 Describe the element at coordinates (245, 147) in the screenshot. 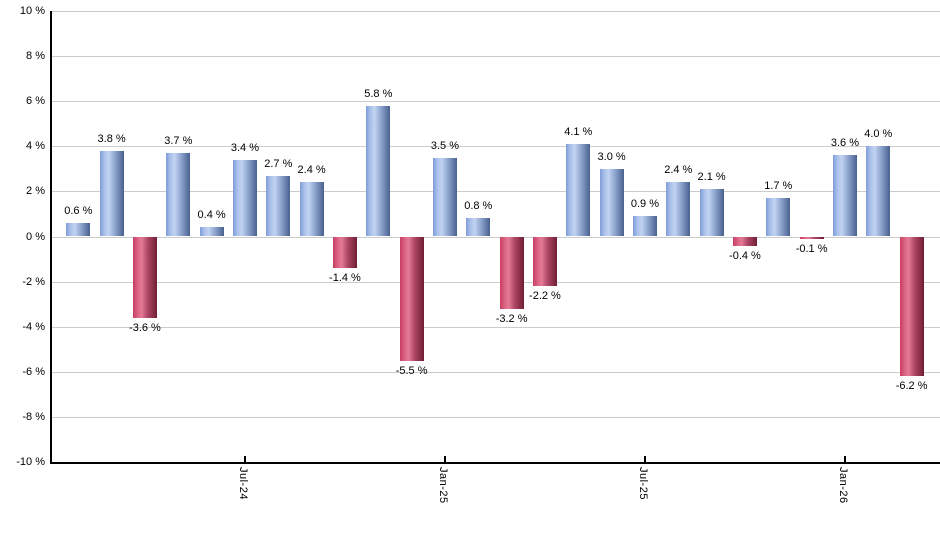

I see `value-label-Jul-24: 3.4 %` at that location.